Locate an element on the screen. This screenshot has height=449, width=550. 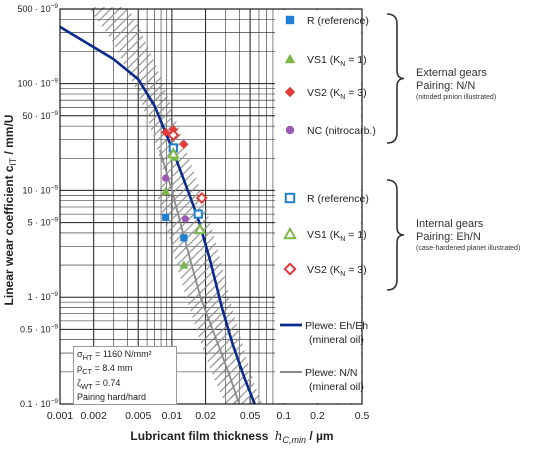
legend-background is located at coordinates (318, 206).